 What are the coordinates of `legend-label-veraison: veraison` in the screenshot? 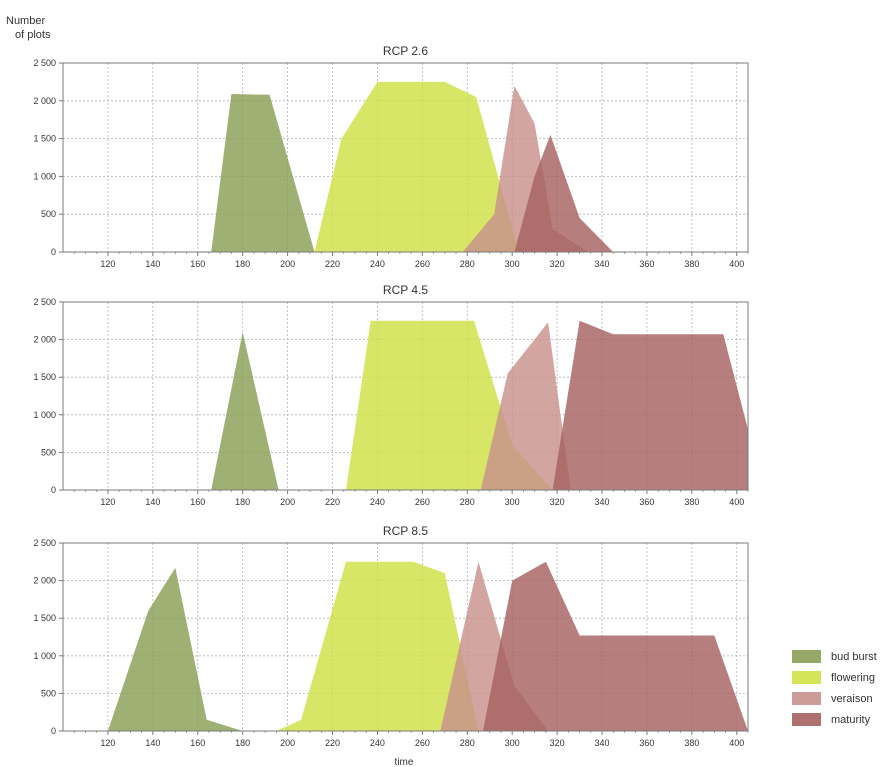 It's located at (852, 699).